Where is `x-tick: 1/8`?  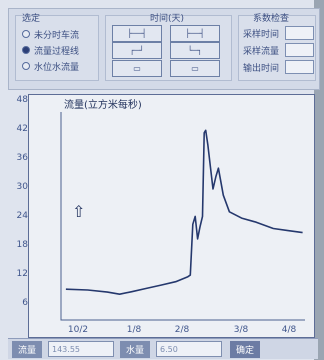 x-tick: 1/8 is located at coordinates (134, 330).